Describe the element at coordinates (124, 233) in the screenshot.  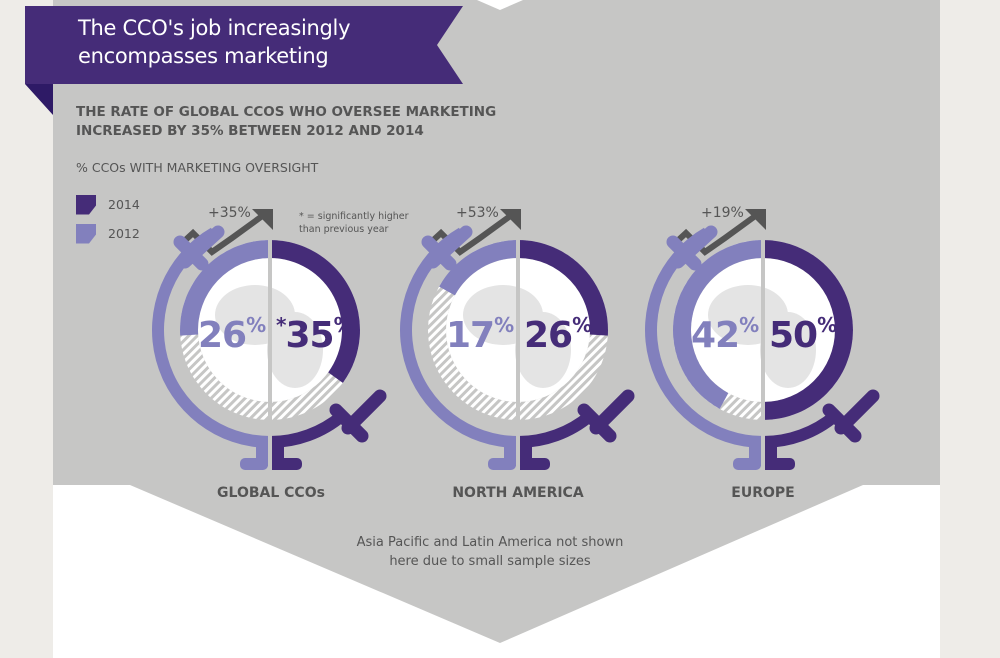
I see `legend-label: 2012` at that location.